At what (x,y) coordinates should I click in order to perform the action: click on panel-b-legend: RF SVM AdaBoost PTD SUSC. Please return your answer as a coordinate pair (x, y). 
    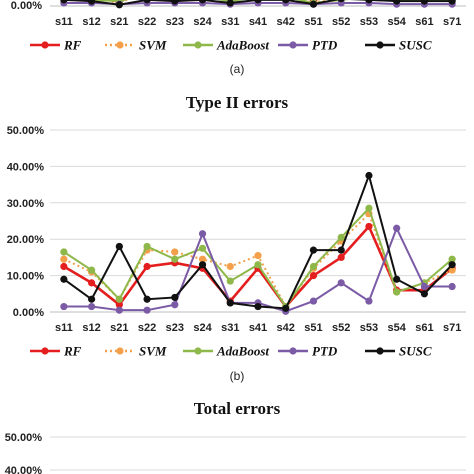
    Looking at the image, I should click on (231, 351).